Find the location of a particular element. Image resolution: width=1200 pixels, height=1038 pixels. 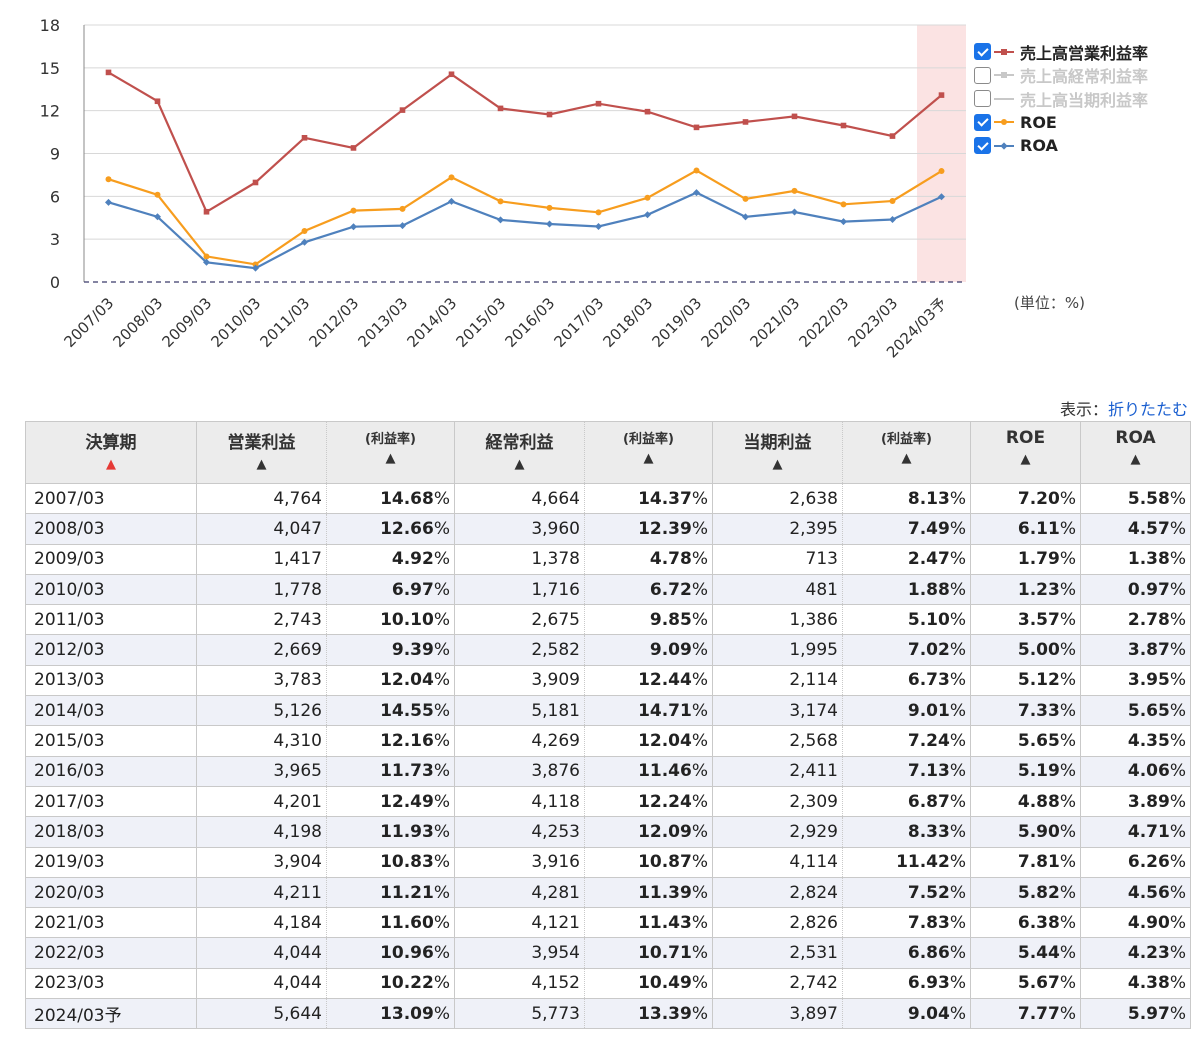

legend-item: 売上高当期利益率 is located at coordinates (1061, 99).